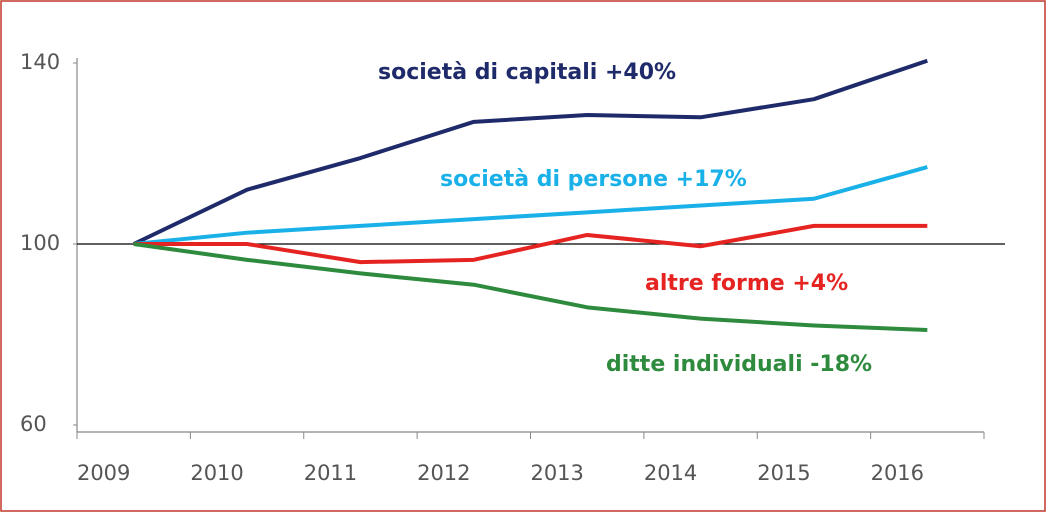 This screenshot has width=1047, height=513. Describe the element at coordinates (670, 473) in the screenshot. I see `x-tick-label: 2014` at that location.